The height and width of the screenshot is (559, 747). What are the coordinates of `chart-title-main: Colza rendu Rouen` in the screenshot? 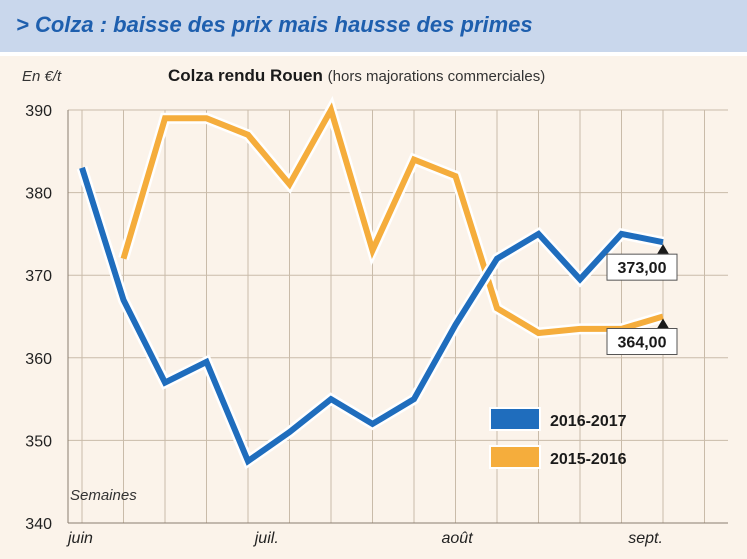 It's located at (245, 75).